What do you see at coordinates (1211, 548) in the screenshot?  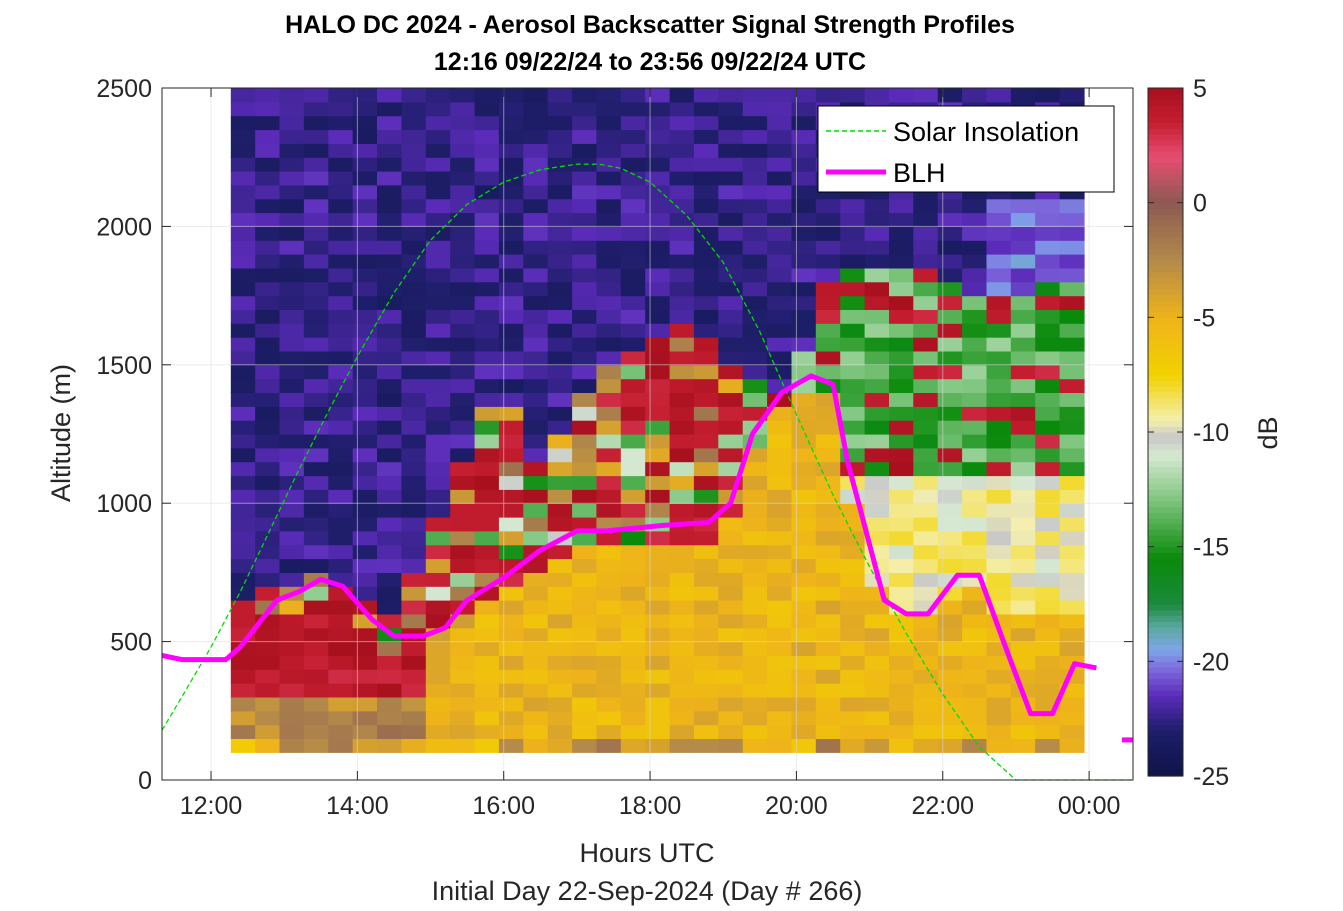 I see `colorbar-tick-label: -15` at bounding box center [1211, 548].